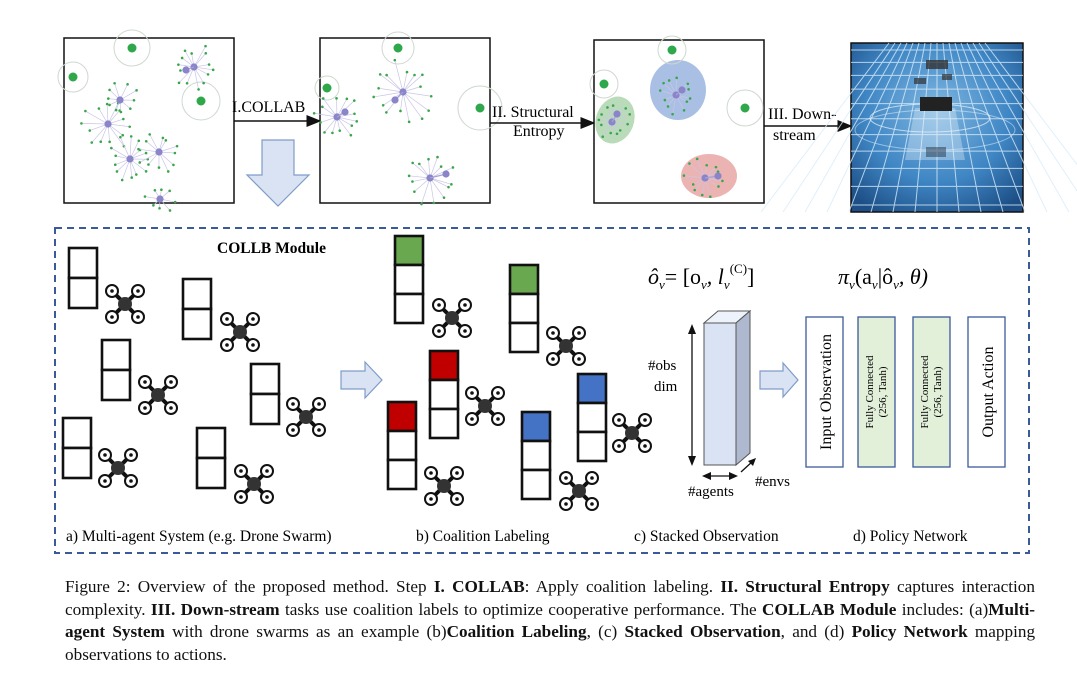  Describe the element at coordinates (268, 107) in the screenshot. I see `step1-label: I.COLLAB` at that location.